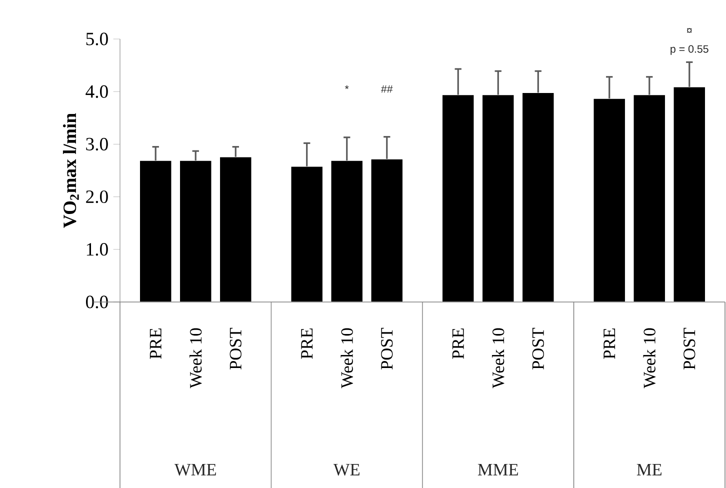 This screenshot has width=726, height=488. Describe the element at coordinates (649, 470) in the screenshot. I see `text: ME` at that location.